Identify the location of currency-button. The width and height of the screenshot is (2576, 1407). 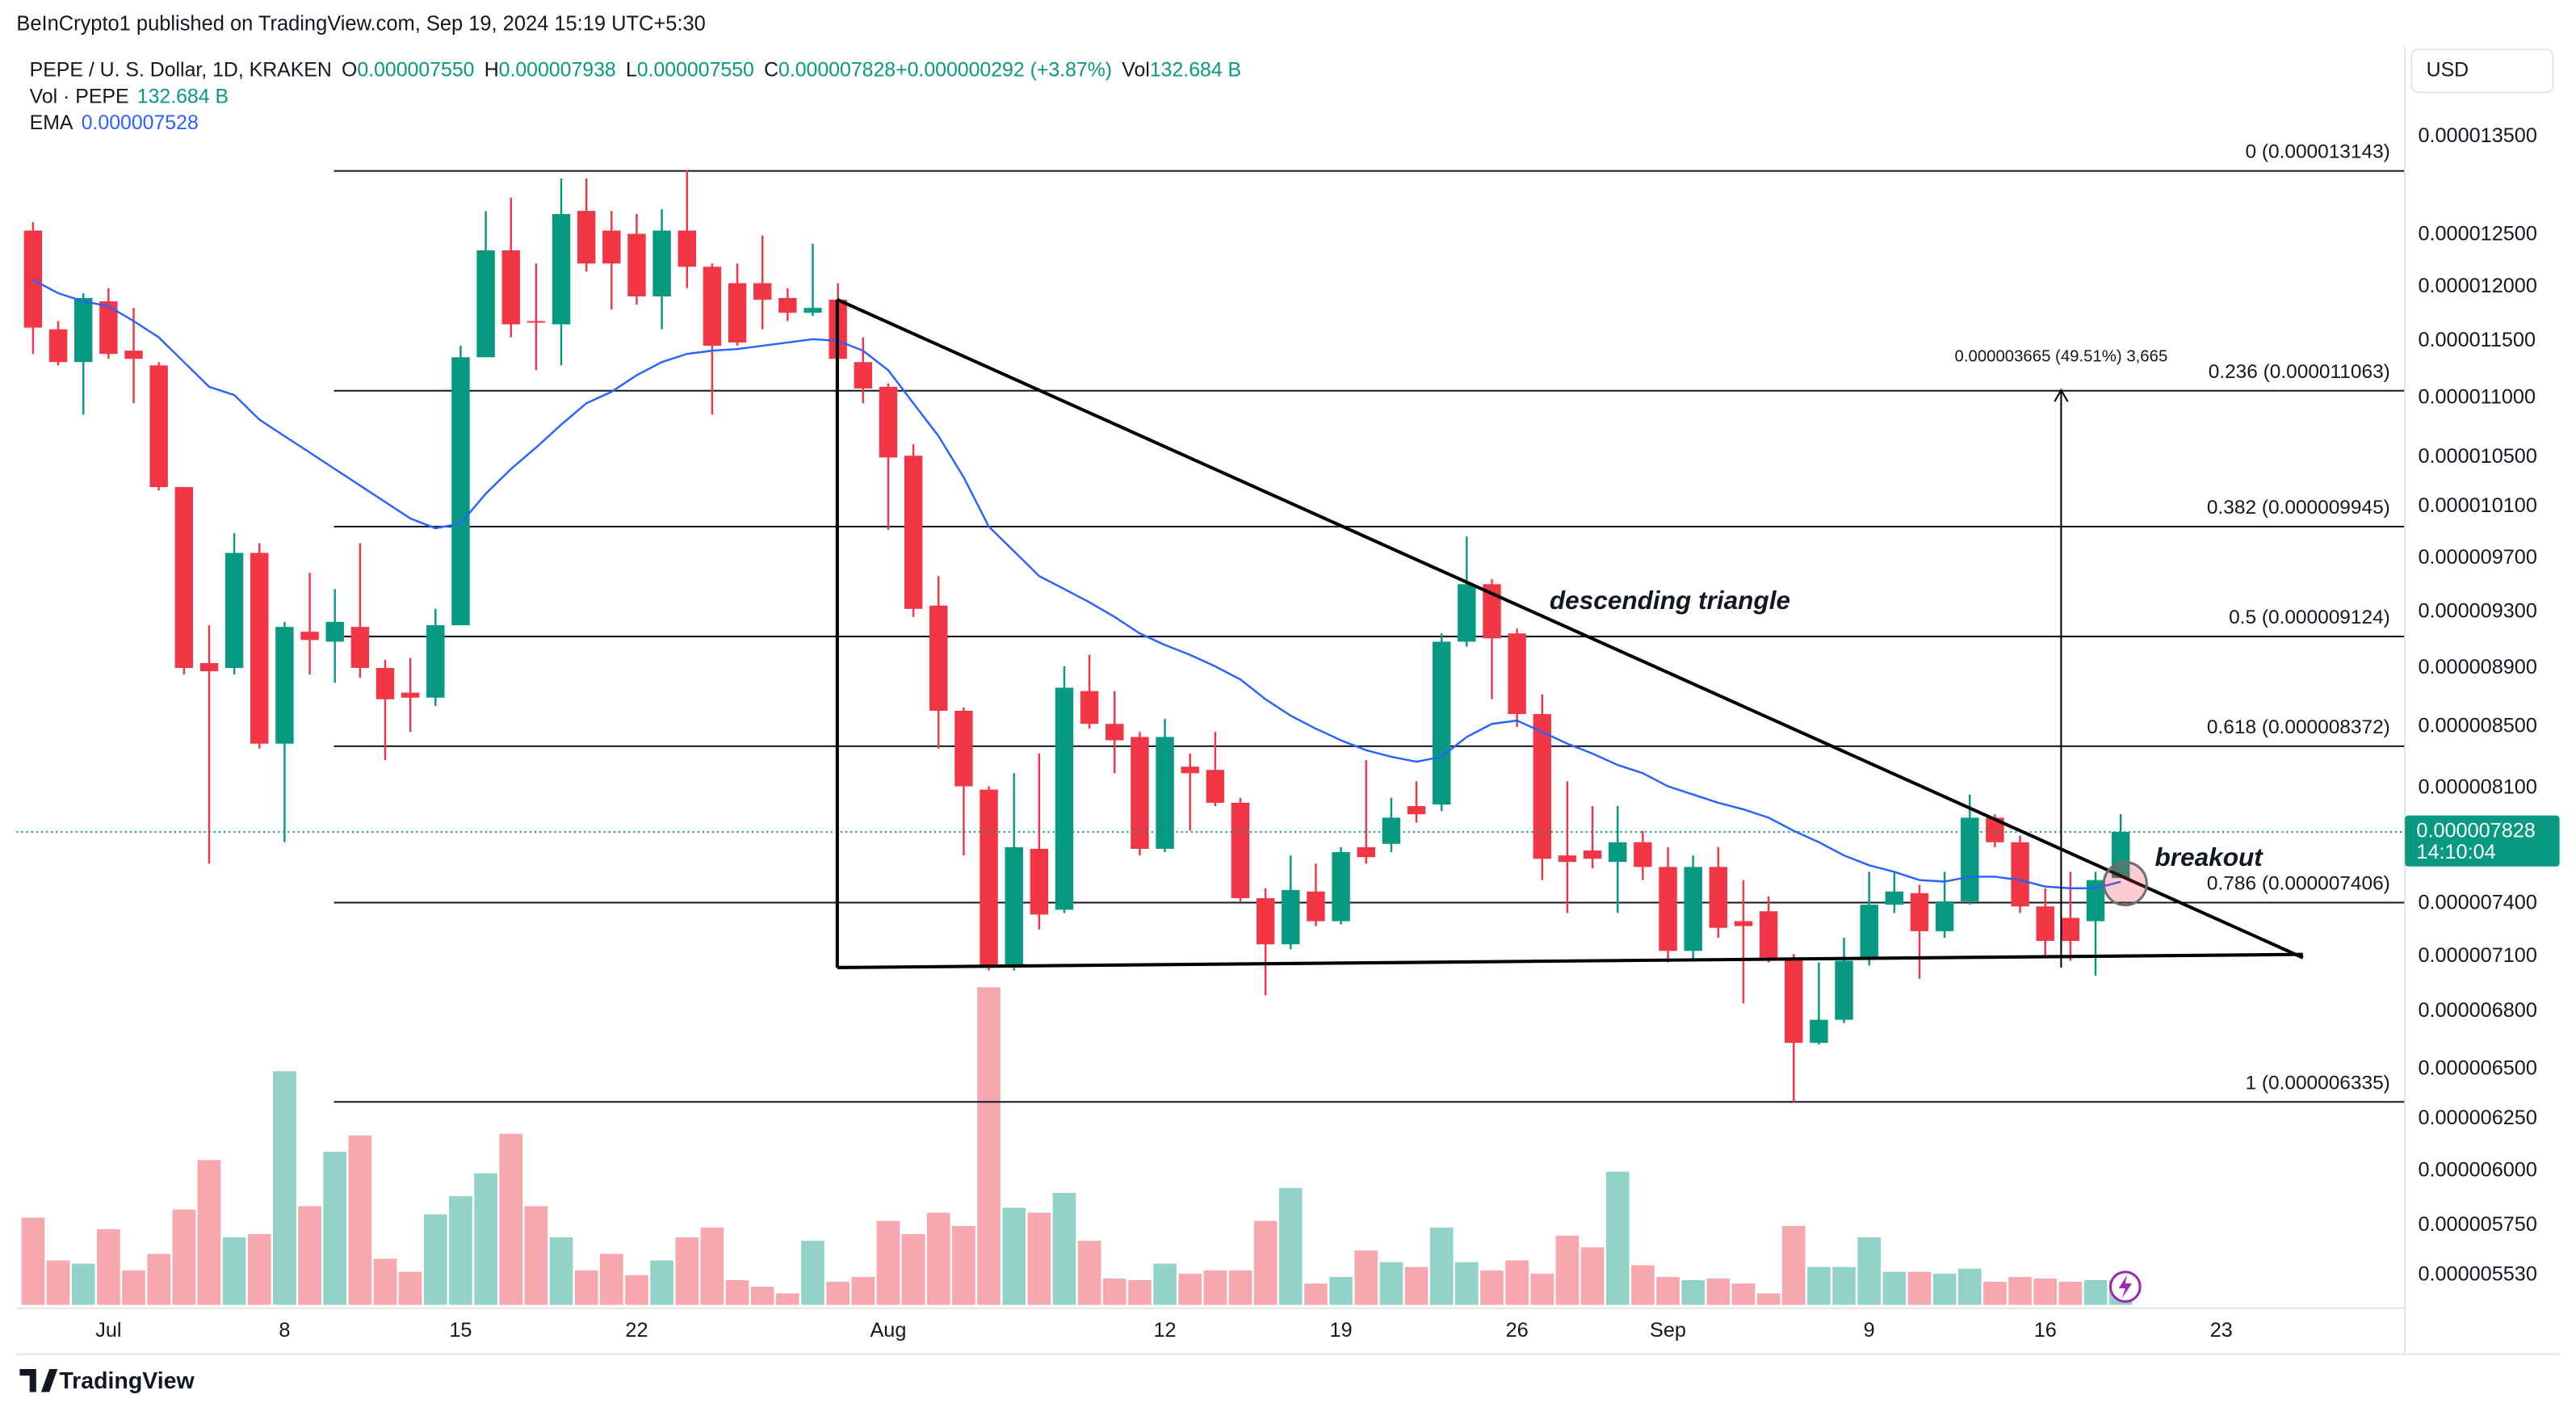
(2482, 71).